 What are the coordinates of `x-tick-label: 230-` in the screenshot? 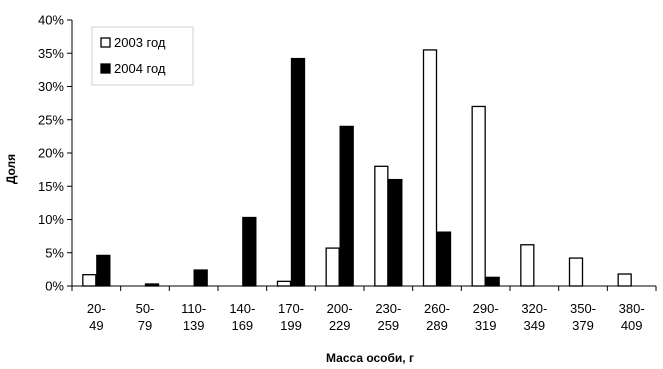 It's located at (388, 308).